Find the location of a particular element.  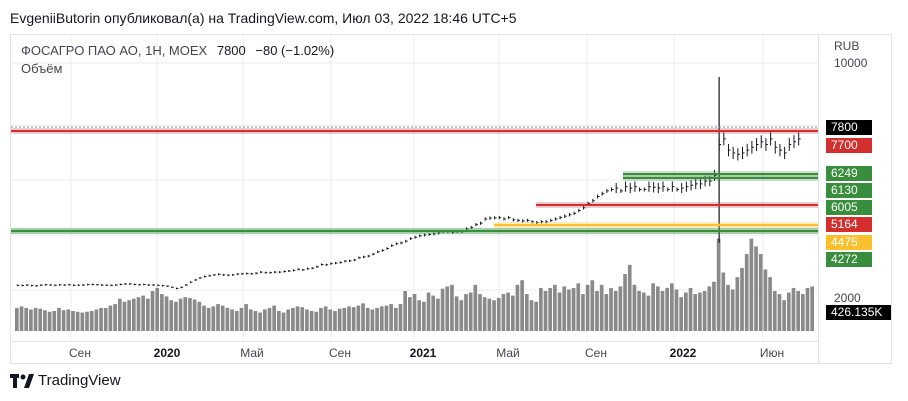

legend-change: −80 (−1.02%) is located at coordinates (295, 50).